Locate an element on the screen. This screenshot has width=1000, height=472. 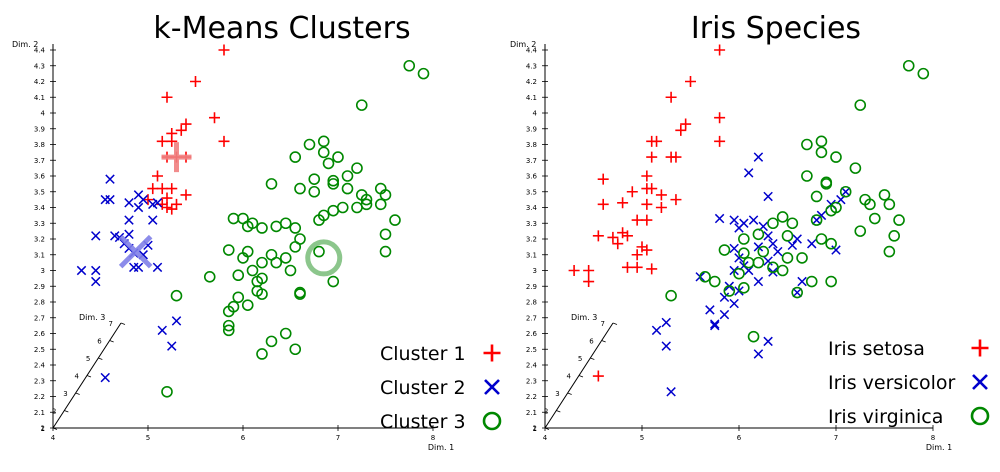
y-tick-label: 2.9 is located at coordinates (531, 287).